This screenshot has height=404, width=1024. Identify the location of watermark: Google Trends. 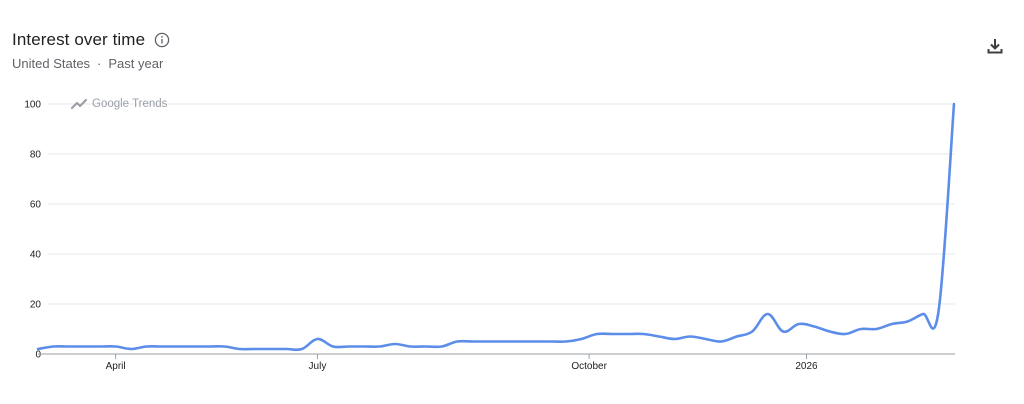
(119, 104).